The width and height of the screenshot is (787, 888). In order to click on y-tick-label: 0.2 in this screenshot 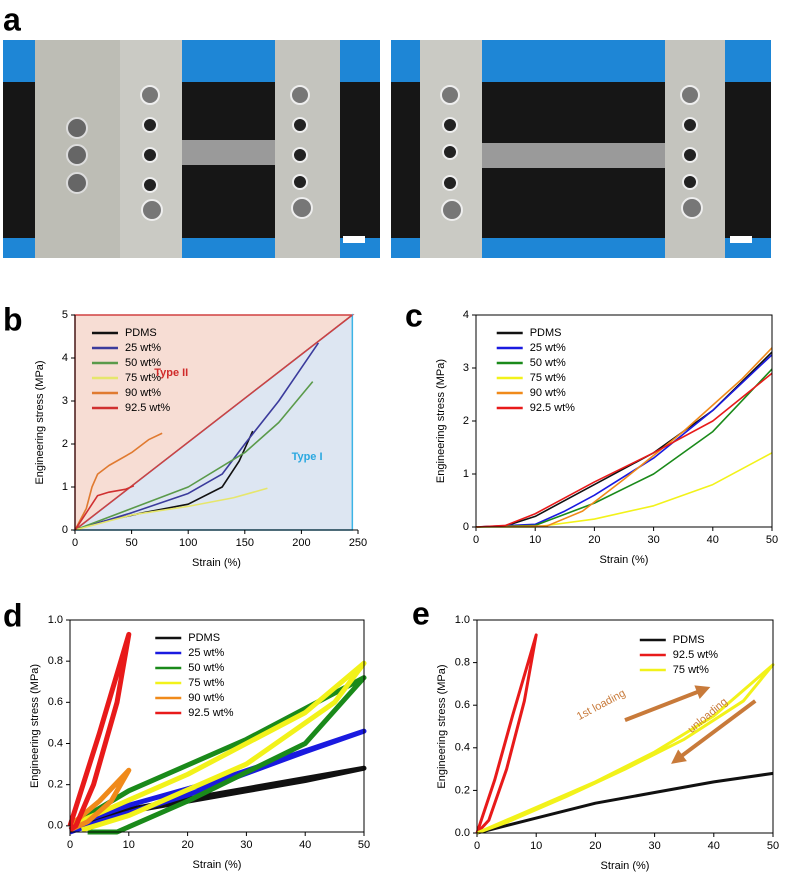, I will do `click(55, 785)`.